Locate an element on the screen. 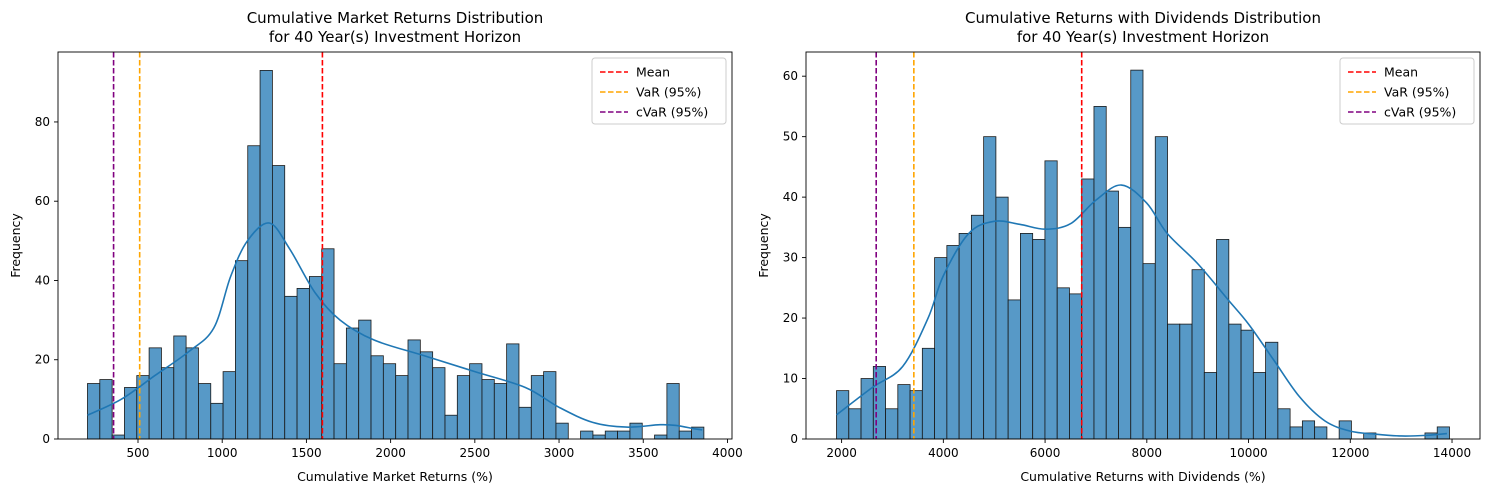 The height and width of the screenshot is (492, 1489). x-tick-label: 2500 is located at coordinates (475, 453).